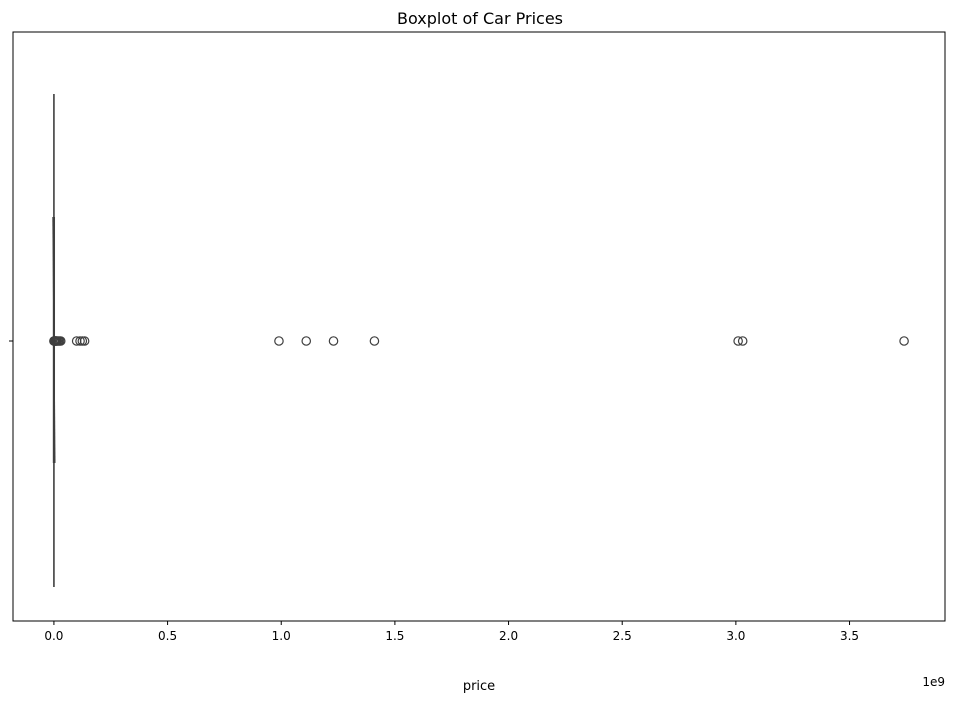 The image size is (954, 701). I want to click on x-tick-label: 3.5, so click(849, 636).